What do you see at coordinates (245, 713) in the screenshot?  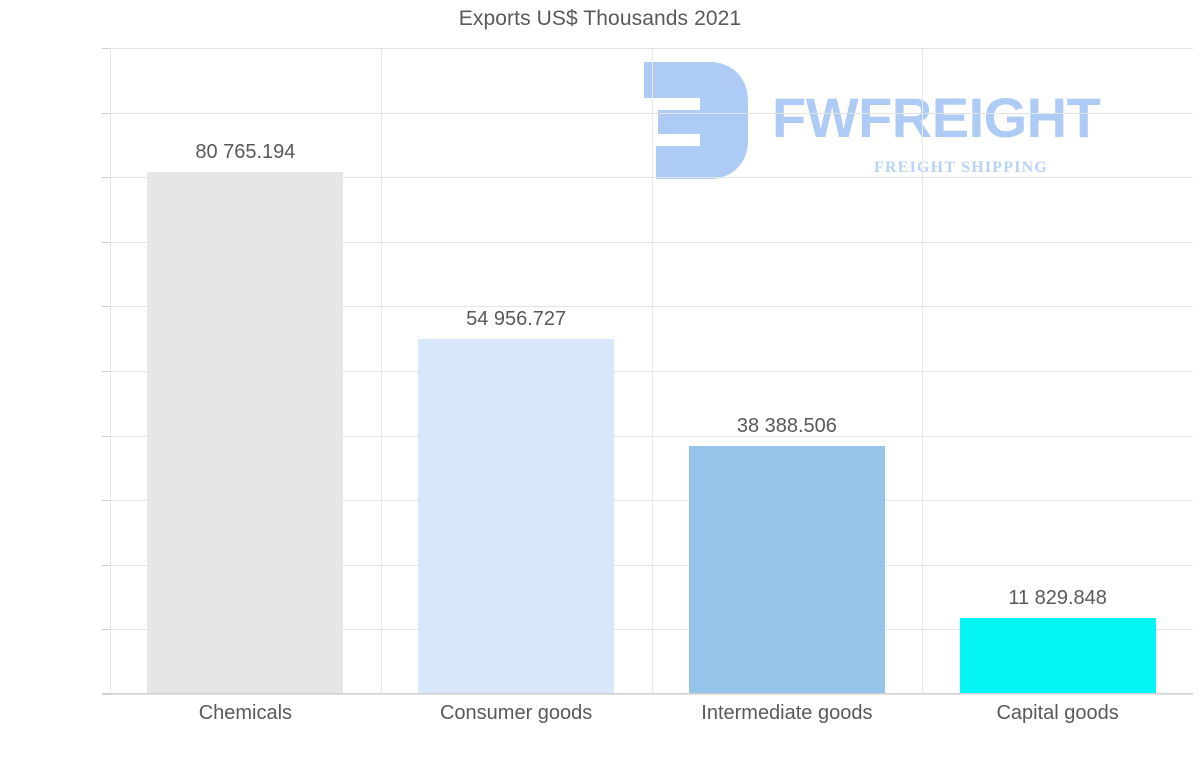 I see `x-axis-category-label: Chemicals` at bounding box center [245, 713].